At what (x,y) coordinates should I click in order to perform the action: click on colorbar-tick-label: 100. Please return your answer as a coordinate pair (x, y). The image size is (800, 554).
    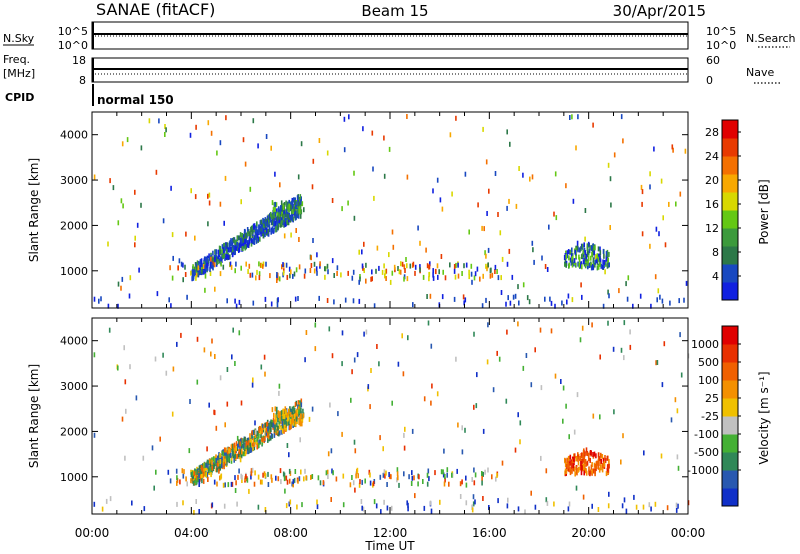
    Looking at the image, I should click on (708, 380).